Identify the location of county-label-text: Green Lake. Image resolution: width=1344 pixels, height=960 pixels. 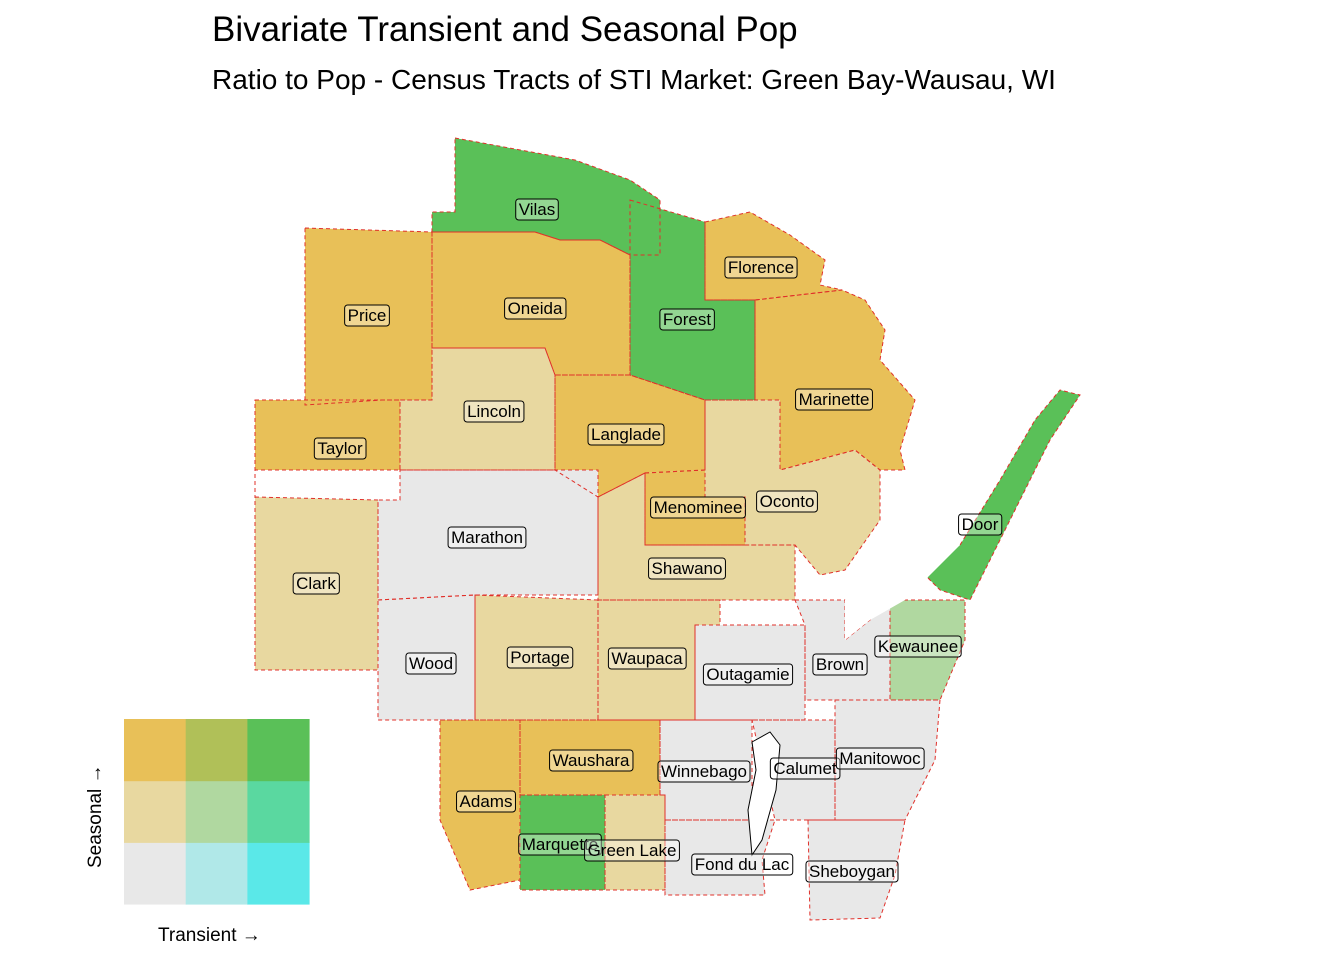
(632, 850).